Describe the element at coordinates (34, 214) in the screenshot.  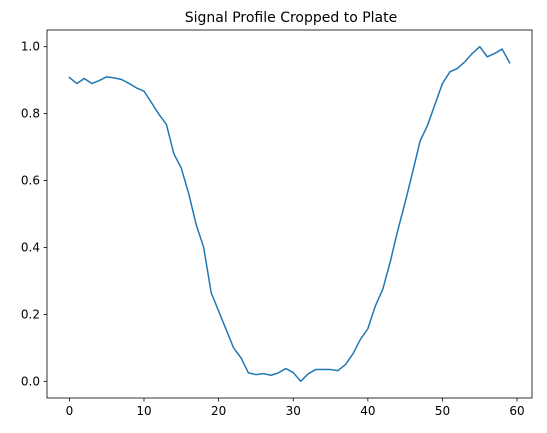
I see `y-axis-ticks: 0.0 0.2 0.4 0.6 0.8 1.0` at that location.